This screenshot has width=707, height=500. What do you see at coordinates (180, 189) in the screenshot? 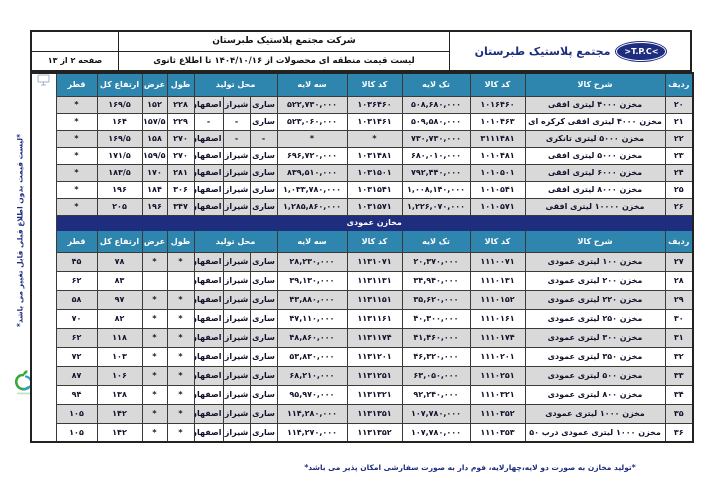
I see `cell-tol: ۳۰۶` at bounding box center [180, 189].